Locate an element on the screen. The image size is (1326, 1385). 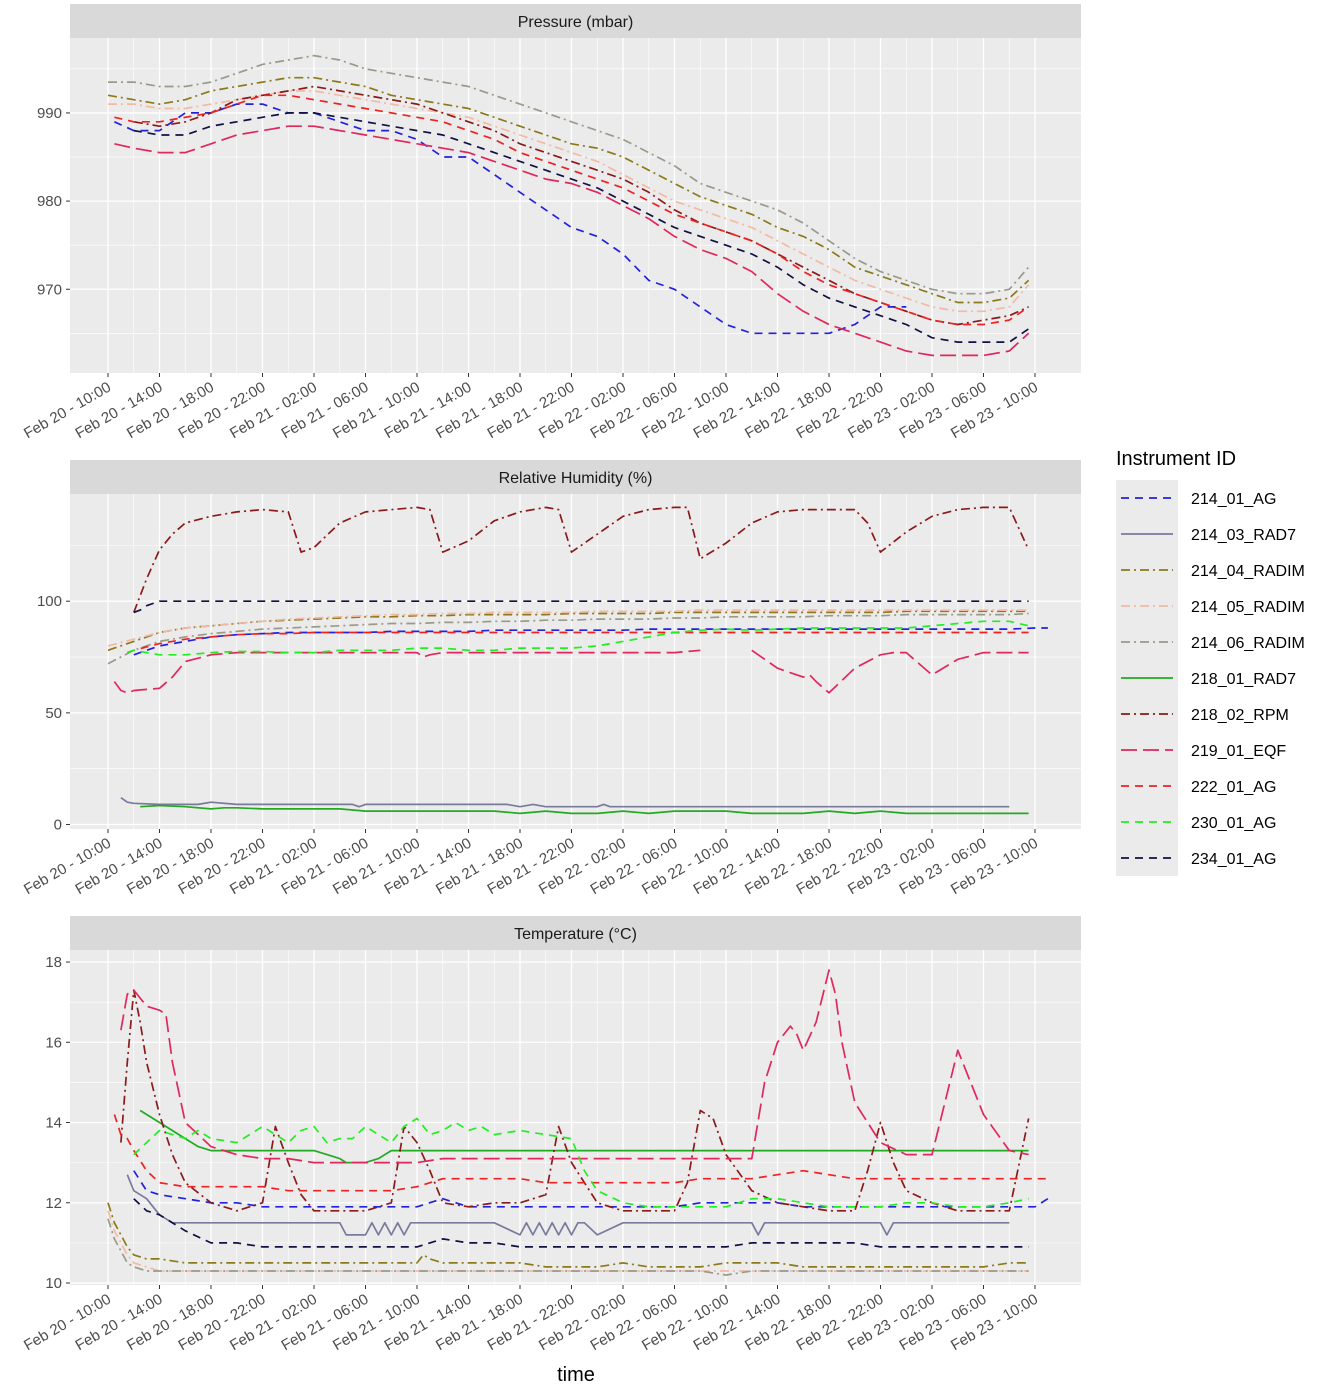
legend-item-label: 214_03_RAD7 is located at coordinates (1243, 535).